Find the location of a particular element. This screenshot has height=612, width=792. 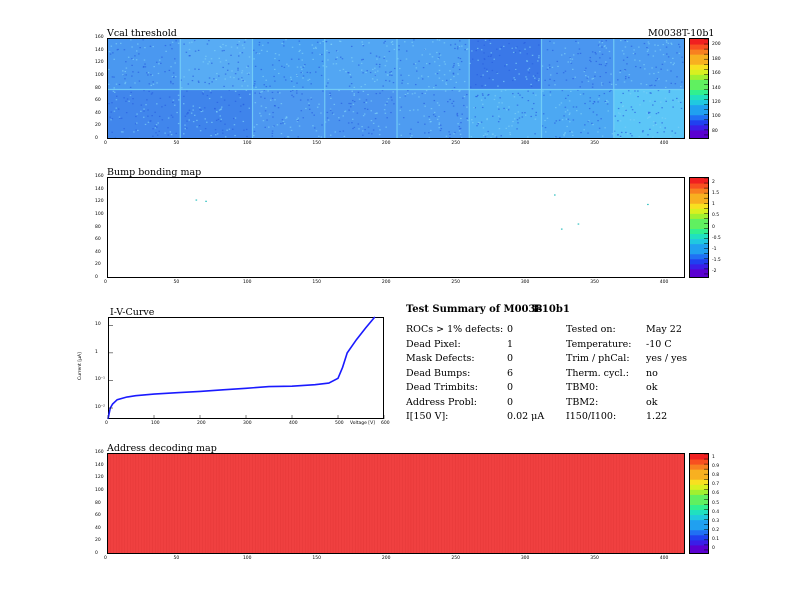

vcal-roc-block is located at coordinates (505, 113).